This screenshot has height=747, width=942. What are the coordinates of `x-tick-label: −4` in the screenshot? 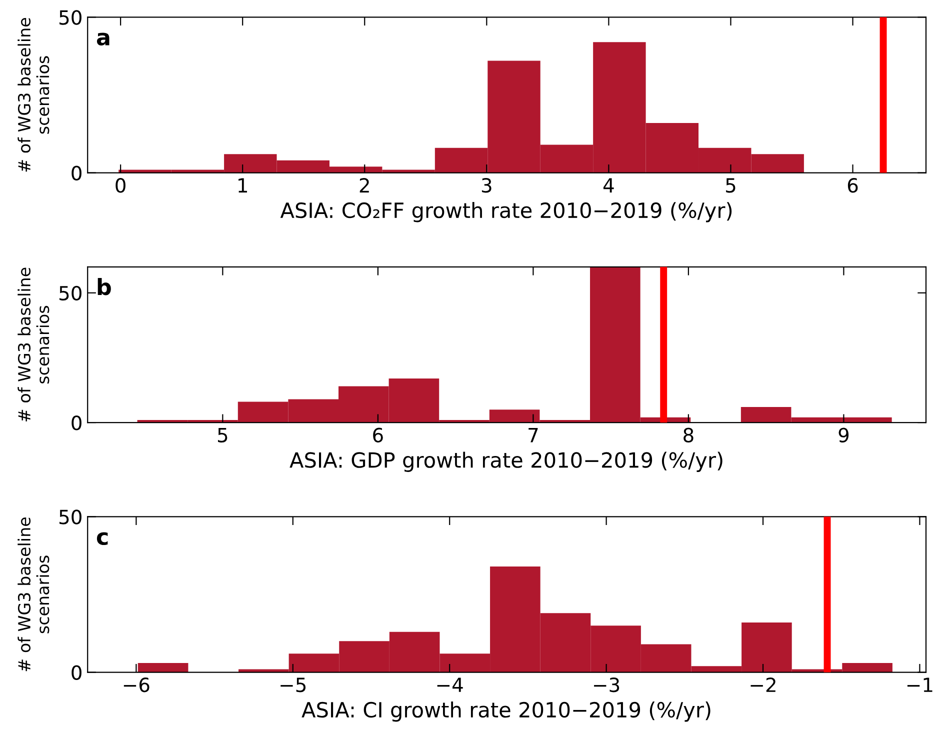 It's located at (450, 685).